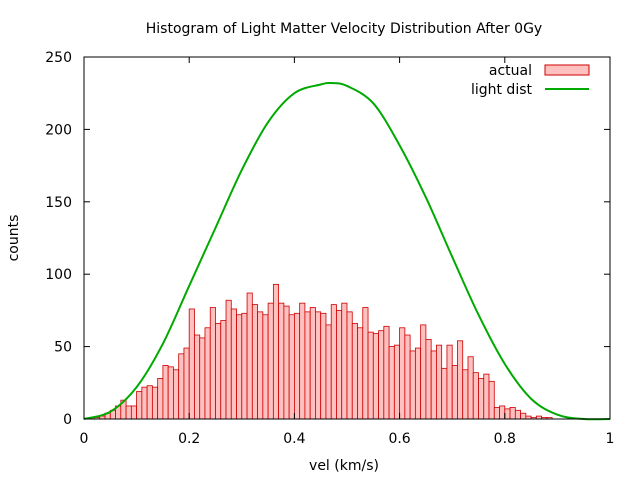 The width and height of the screenshot is (640, 480). I want to click on x-tick-label: 1, so click(610, 439).